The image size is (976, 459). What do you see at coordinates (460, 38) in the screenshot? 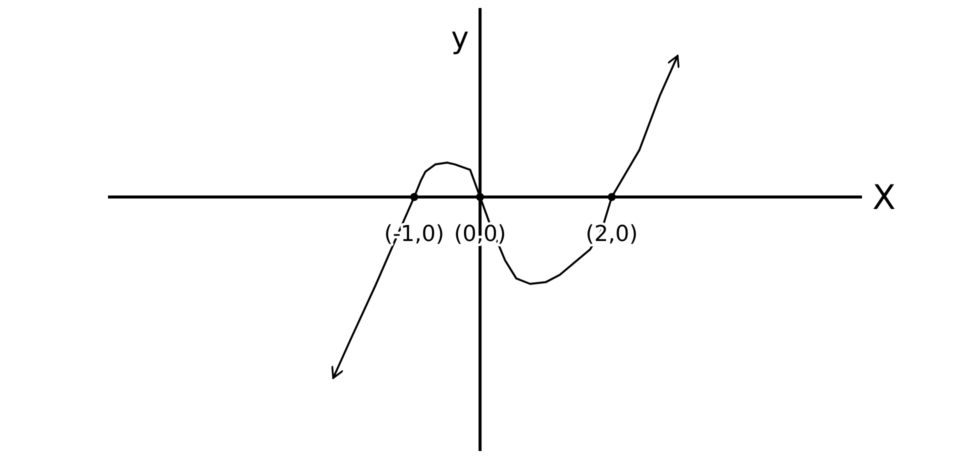
I see `y-axis-title: y` at bounding box center [460, 38].